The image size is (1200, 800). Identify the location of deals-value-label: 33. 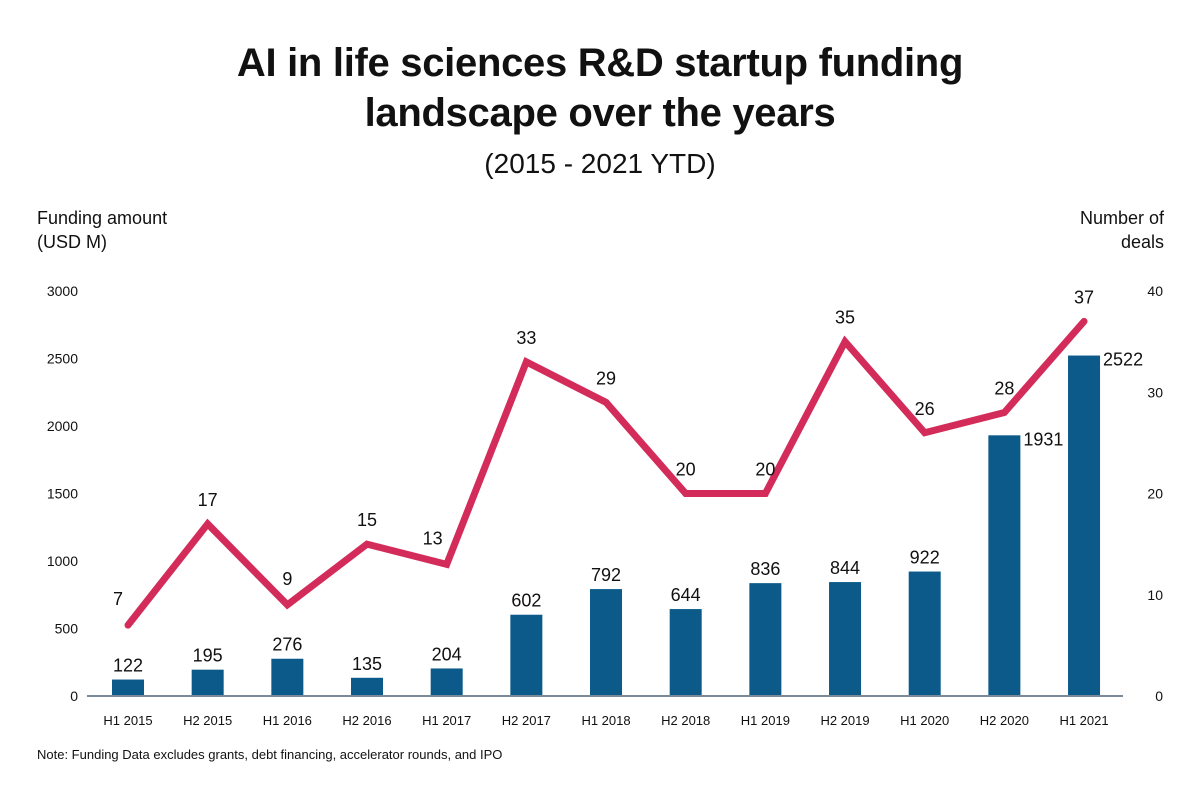
(526, 338).